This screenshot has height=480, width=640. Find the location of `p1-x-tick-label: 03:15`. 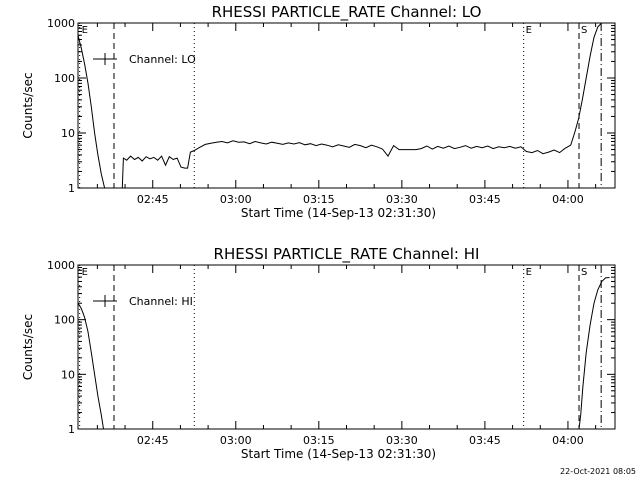

p1-x-tick-label: 03:15 is located at coordinates (319, 199).